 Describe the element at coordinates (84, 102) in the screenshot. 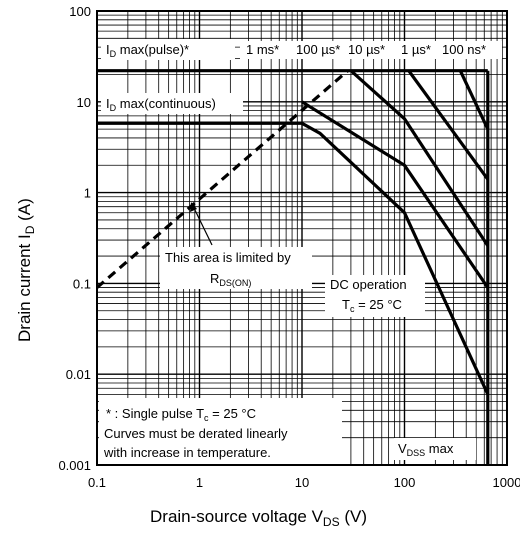

I see `y-tick-label: 10` at that location.